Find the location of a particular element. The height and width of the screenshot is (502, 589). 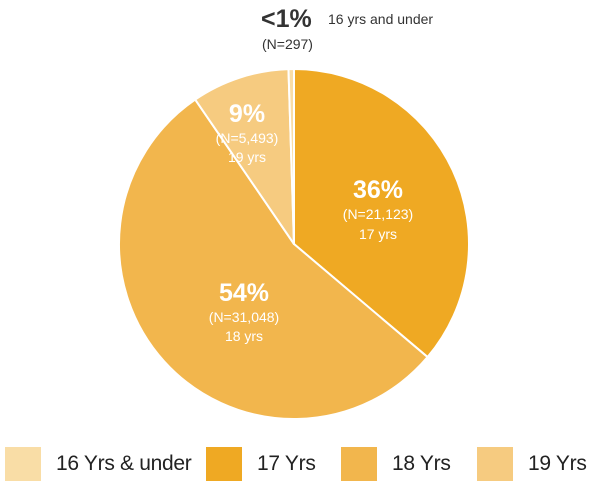

legend-label-18: 18 Yrs is located at coordinates (421, 463).